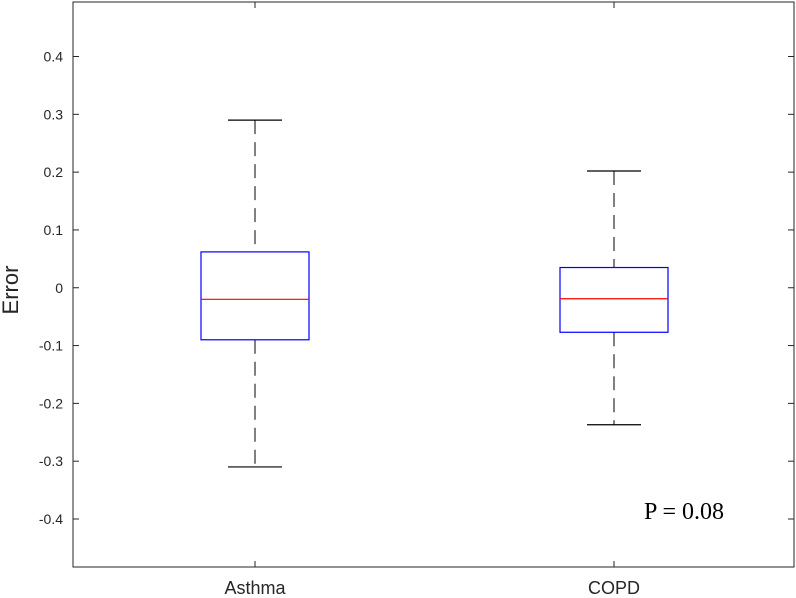 The image size is (796, 598). I want to click on y-axis-title: Error, so click(11, 290).